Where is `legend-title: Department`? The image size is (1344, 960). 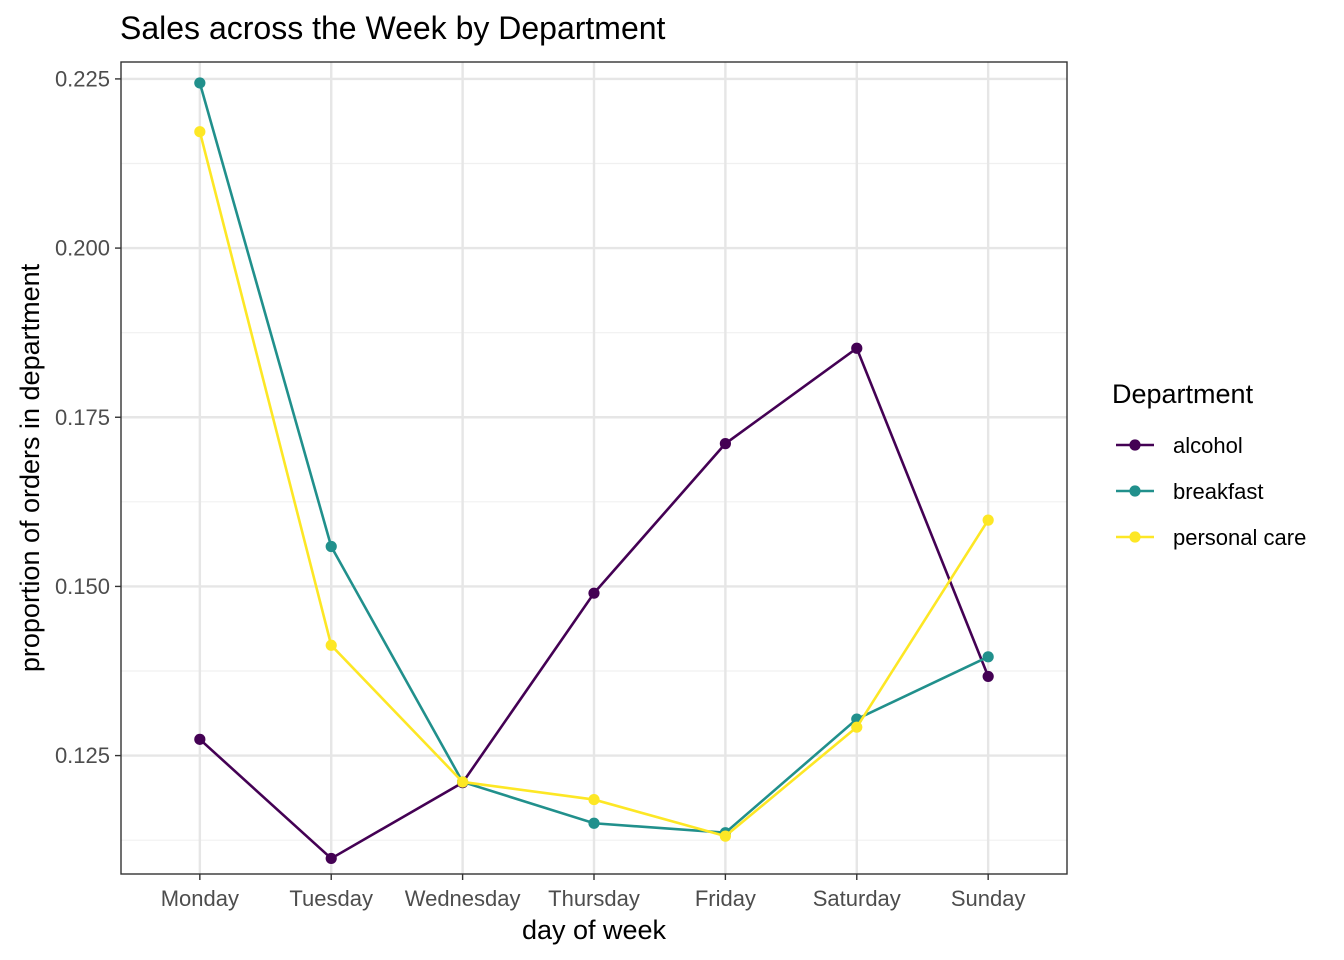 legend-title: Department is located at coordinates (1183, 394).